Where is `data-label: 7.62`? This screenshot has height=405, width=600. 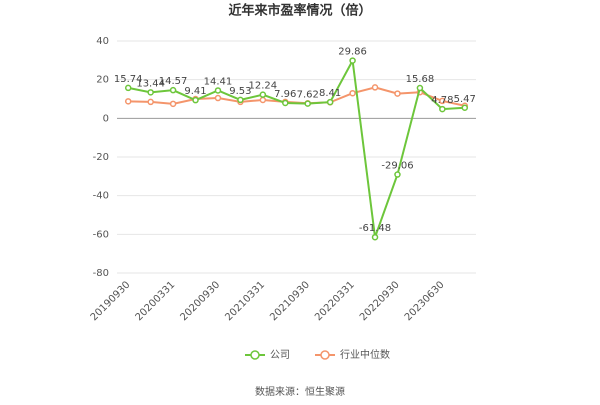 data-label: 7.62 is located at coordinates (308, 95).